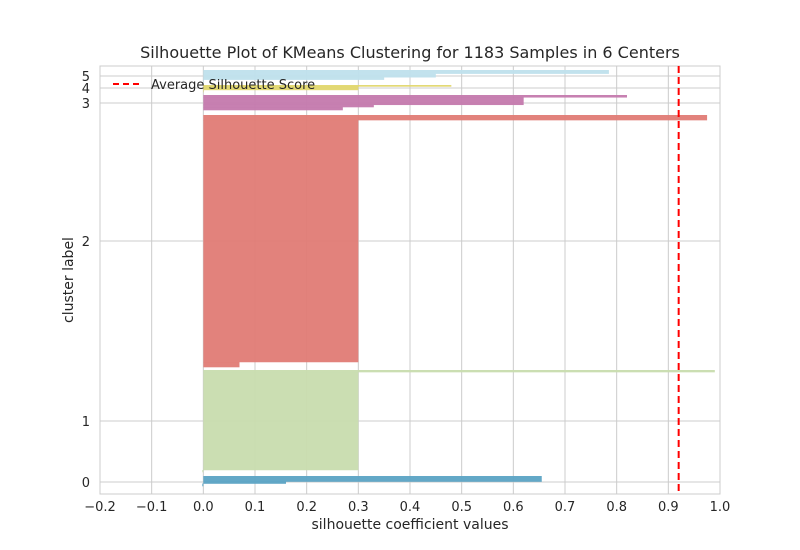 The height and width of the screenshot is (550, 800). Describe the element at coordinates (152, 507) in the screenshot. I see `x-tick-label: −0.1` at that location.